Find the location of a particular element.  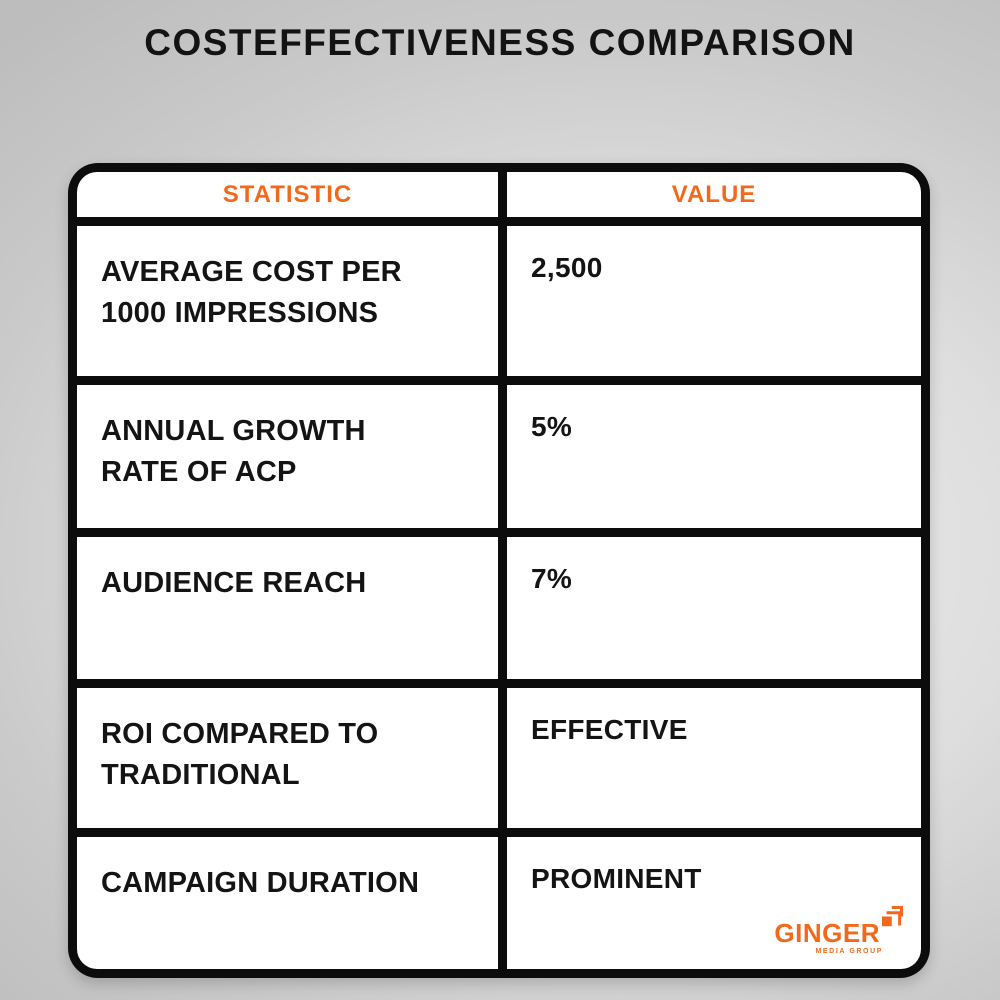

table-row-statistic: CAMPAIGN DURATION is located at coordinates (287, 903).